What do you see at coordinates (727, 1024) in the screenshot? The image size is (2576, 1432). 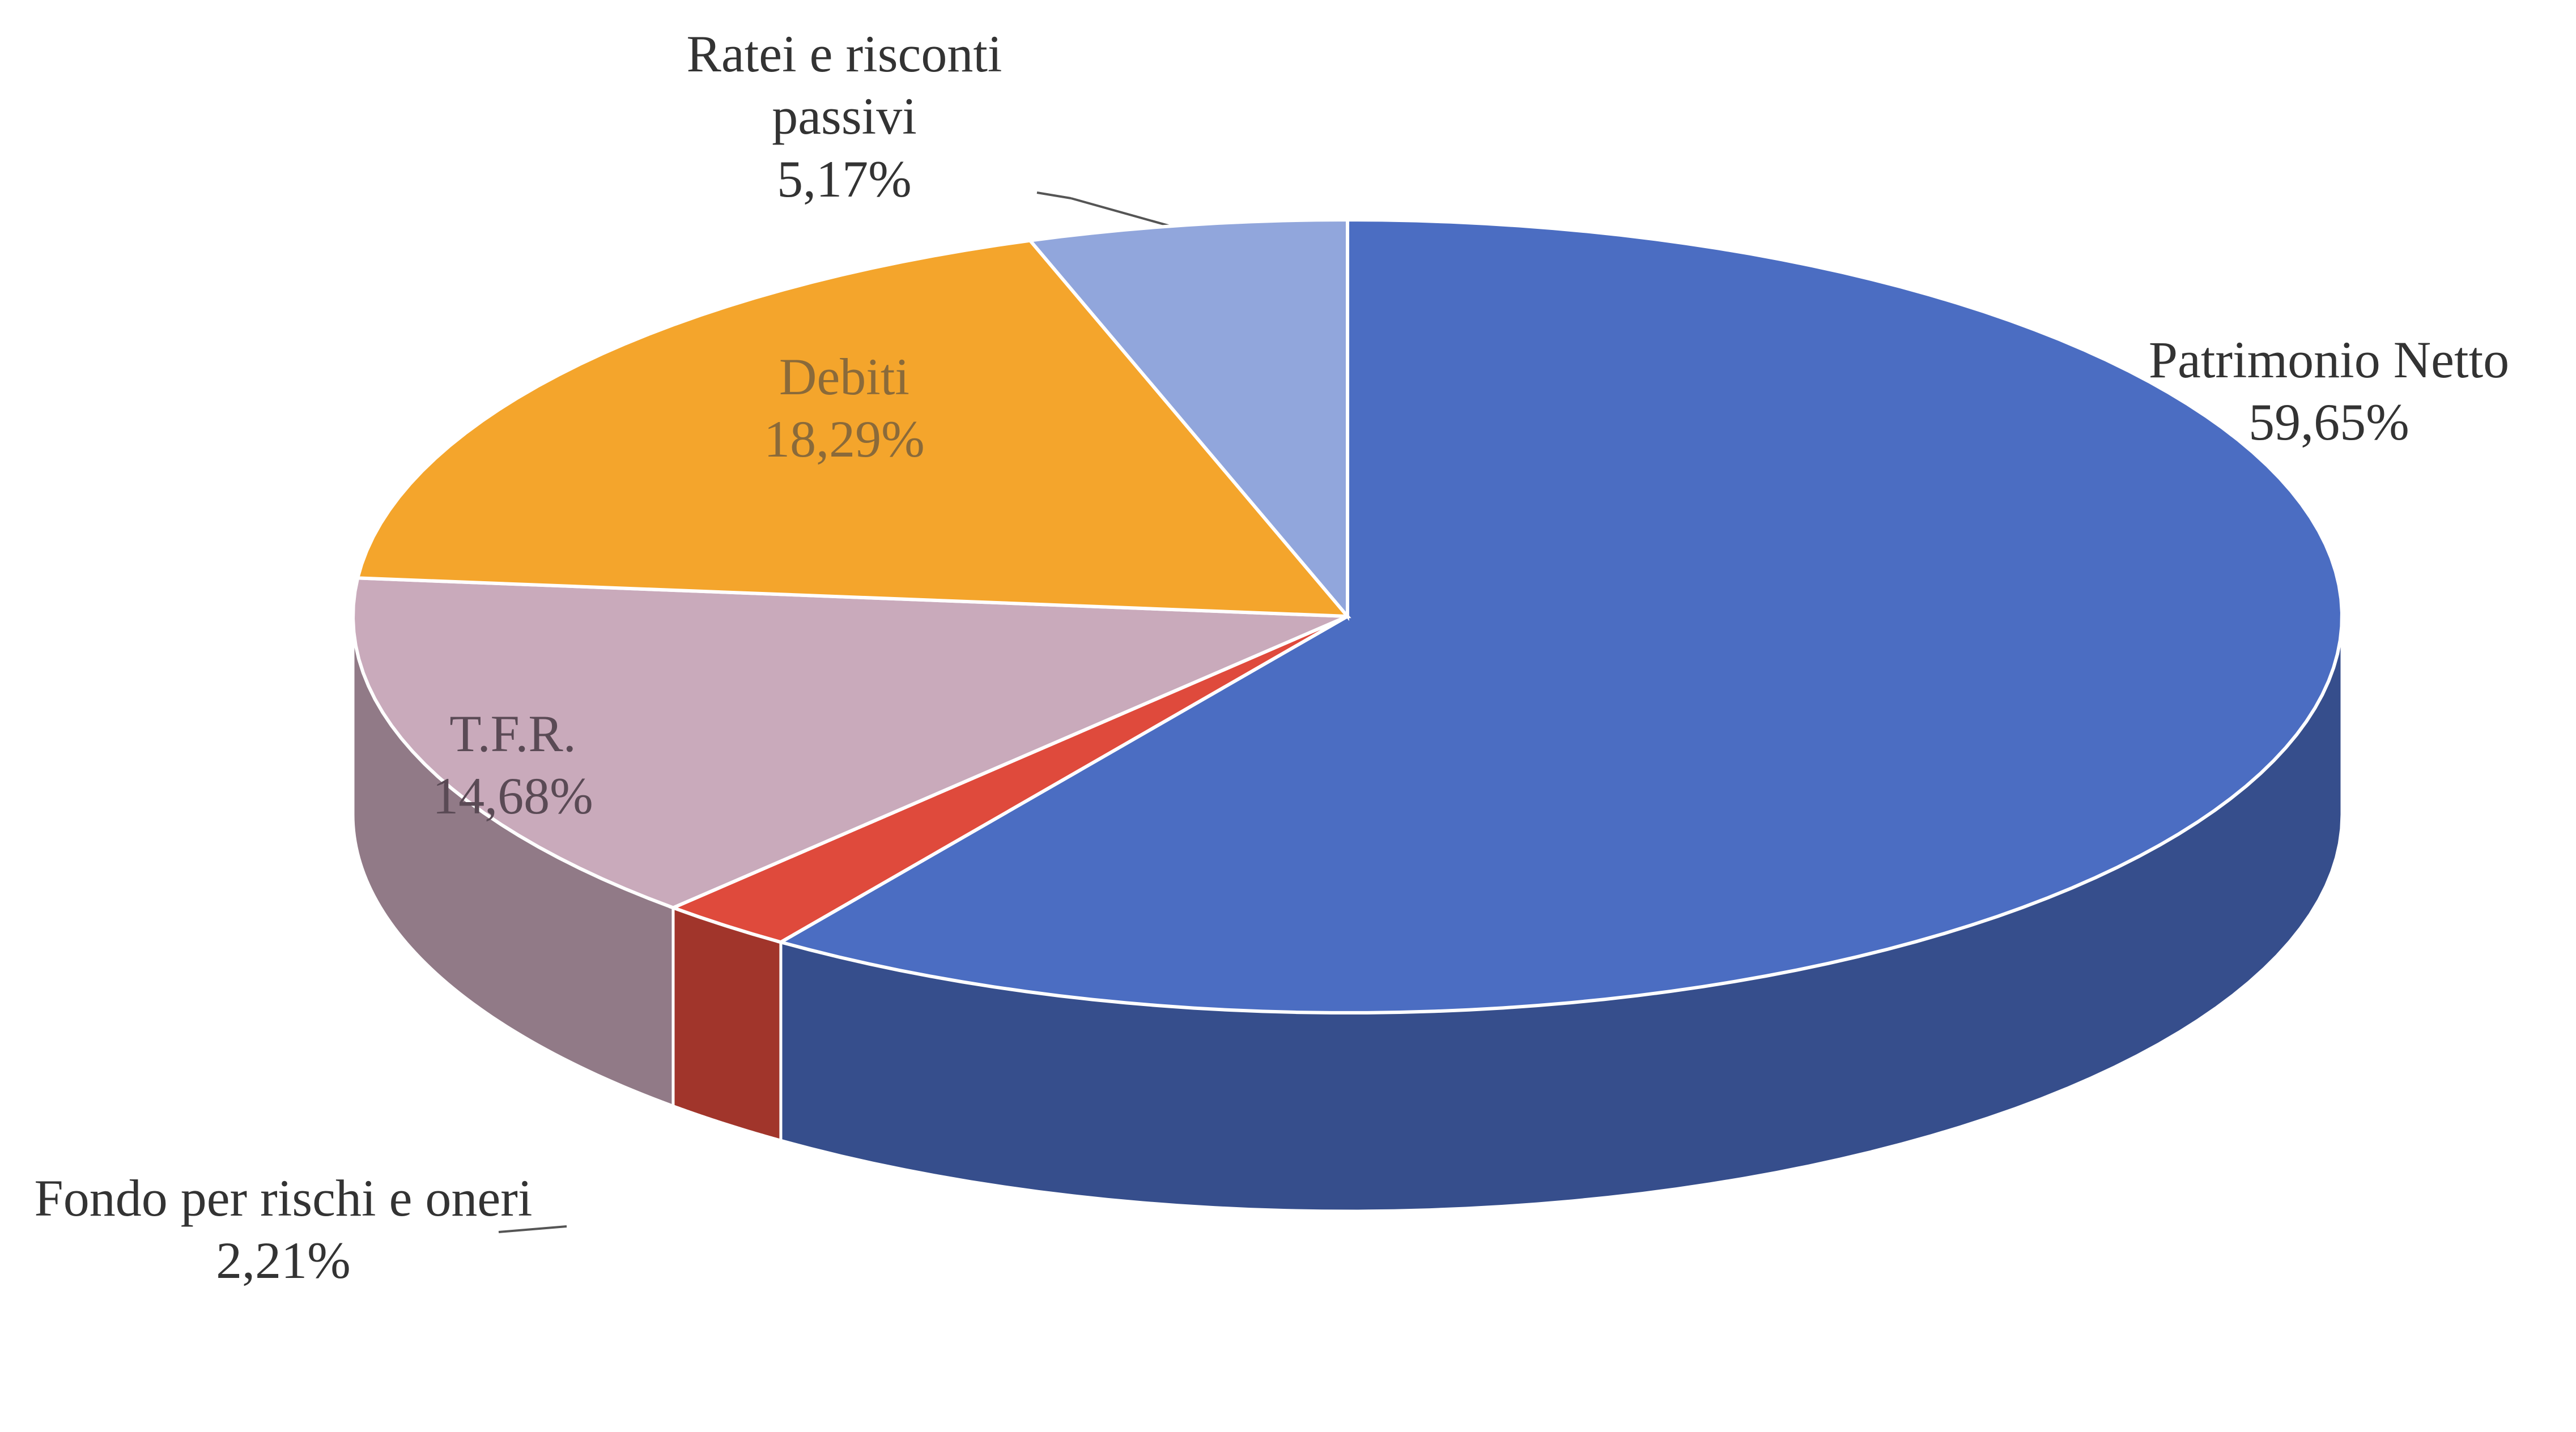 I see `pie-slice-side` at bounding box center [727, 1024].